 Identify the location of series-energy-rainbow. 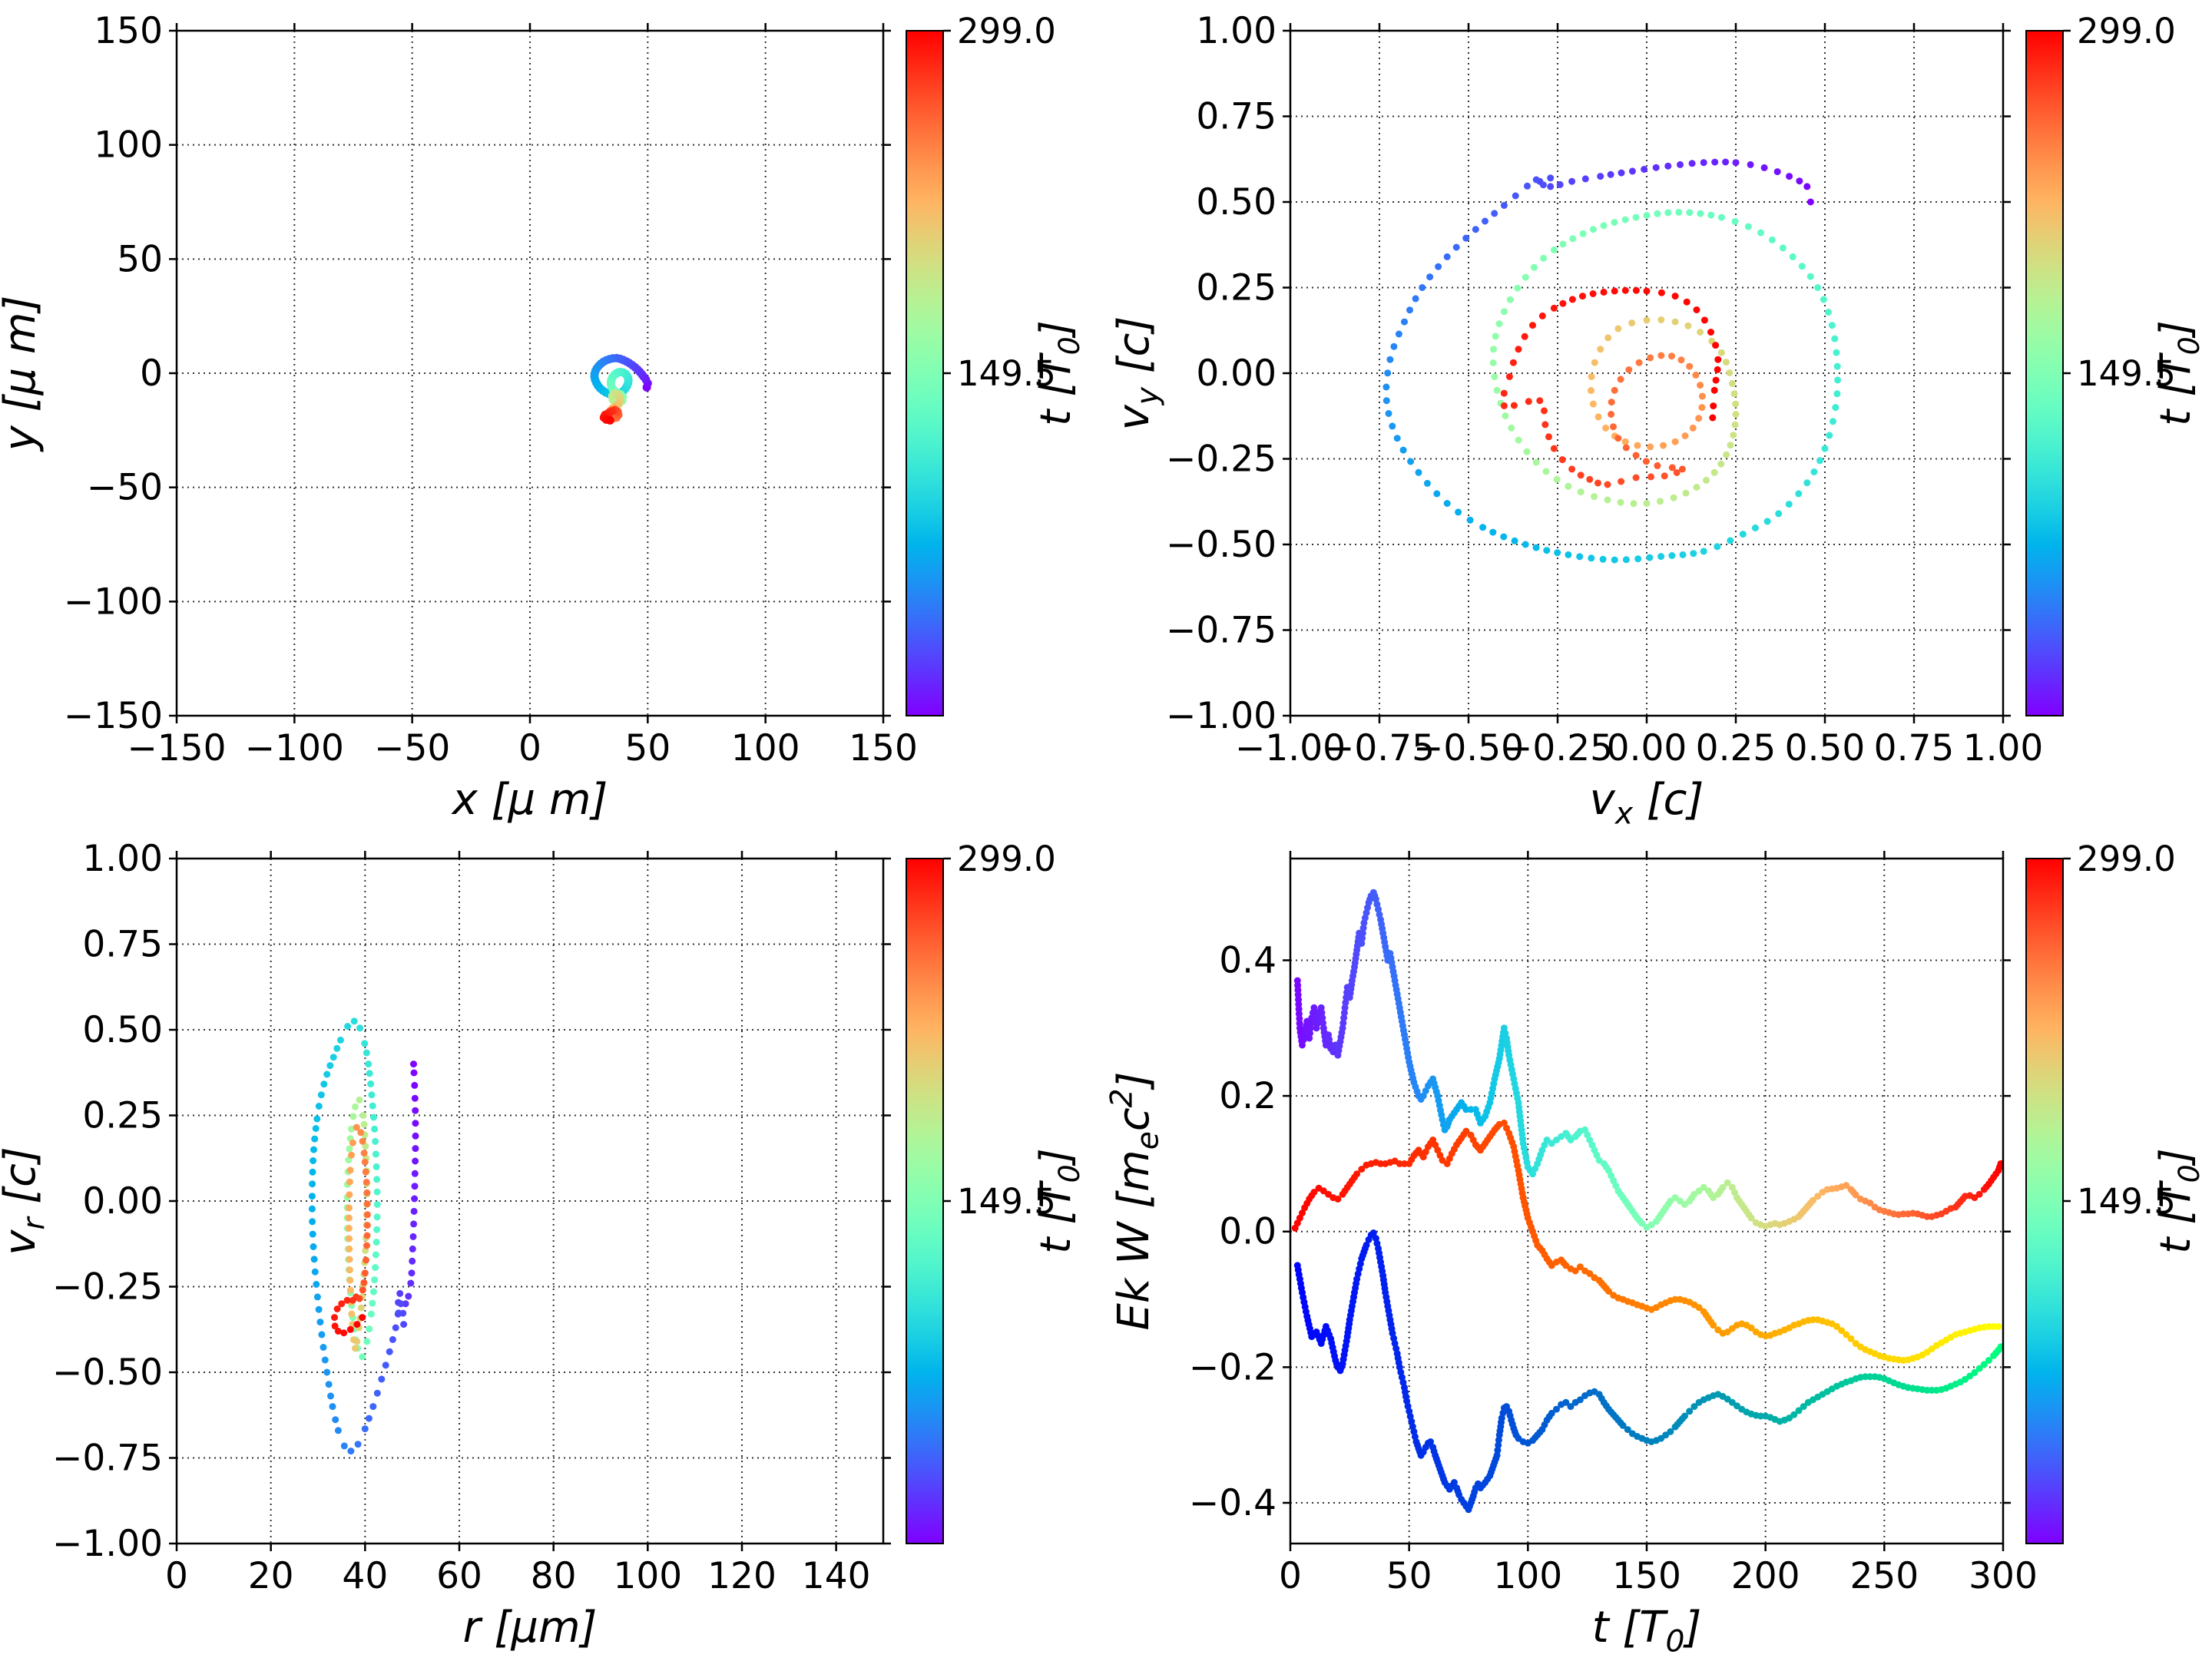
(1648, 1059).